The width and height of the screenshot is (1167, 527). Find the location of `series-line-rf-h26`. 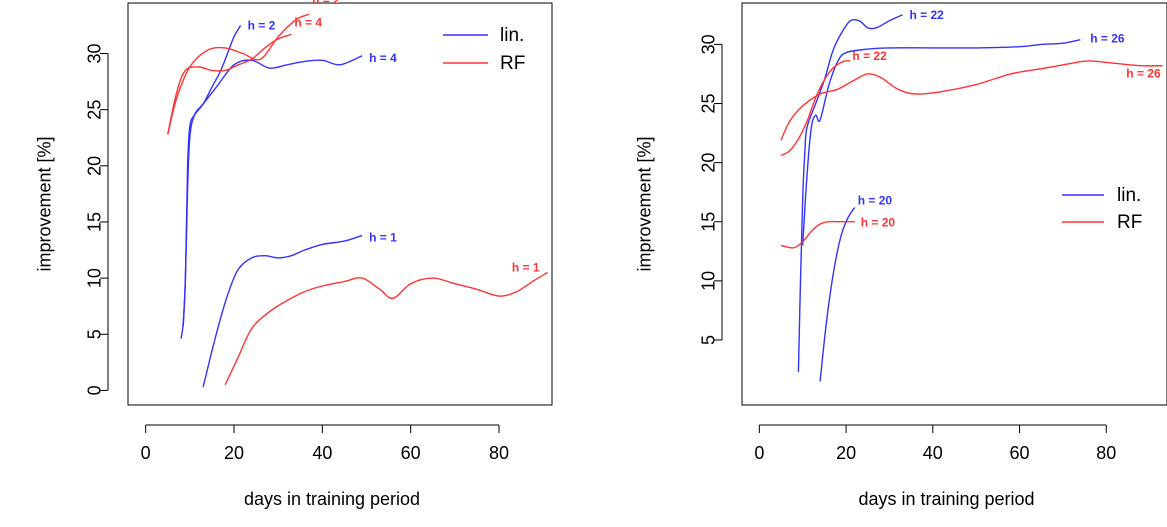

series-line-rf-h26 is located at coordinates (971, 100).